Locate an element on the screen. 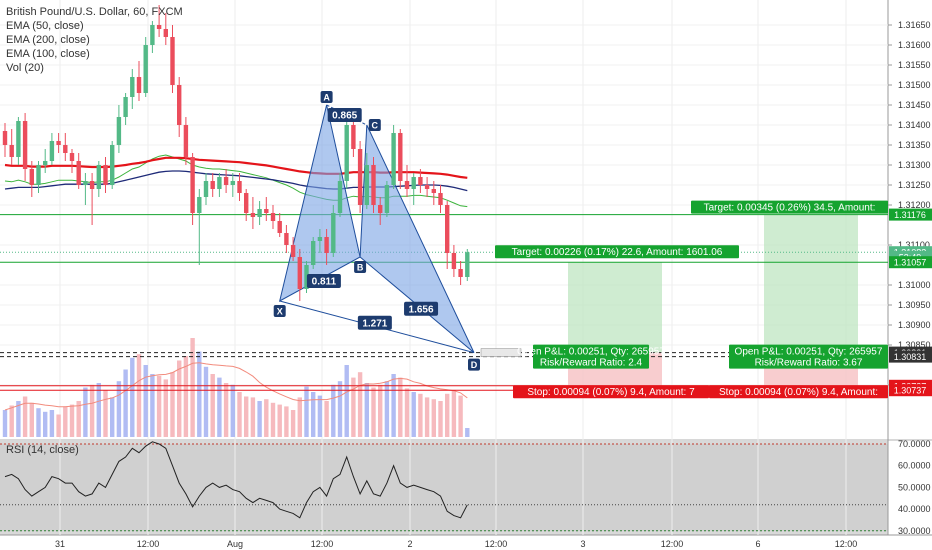 This screenshot has width=932, height=550. pattern-point-label: C is located at coordinates (375, 126).